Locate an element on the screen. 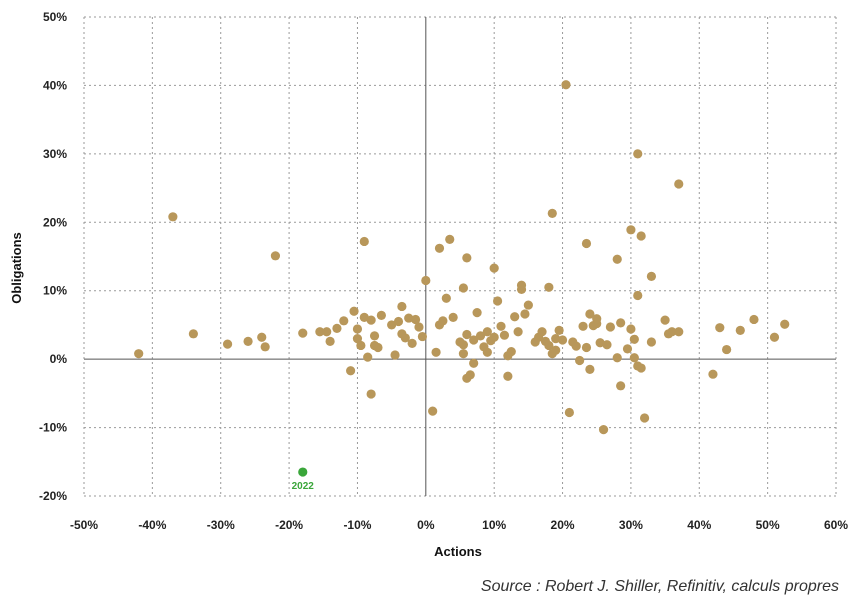  y-axis-title: Obligations is located at coordinates (16, 268).